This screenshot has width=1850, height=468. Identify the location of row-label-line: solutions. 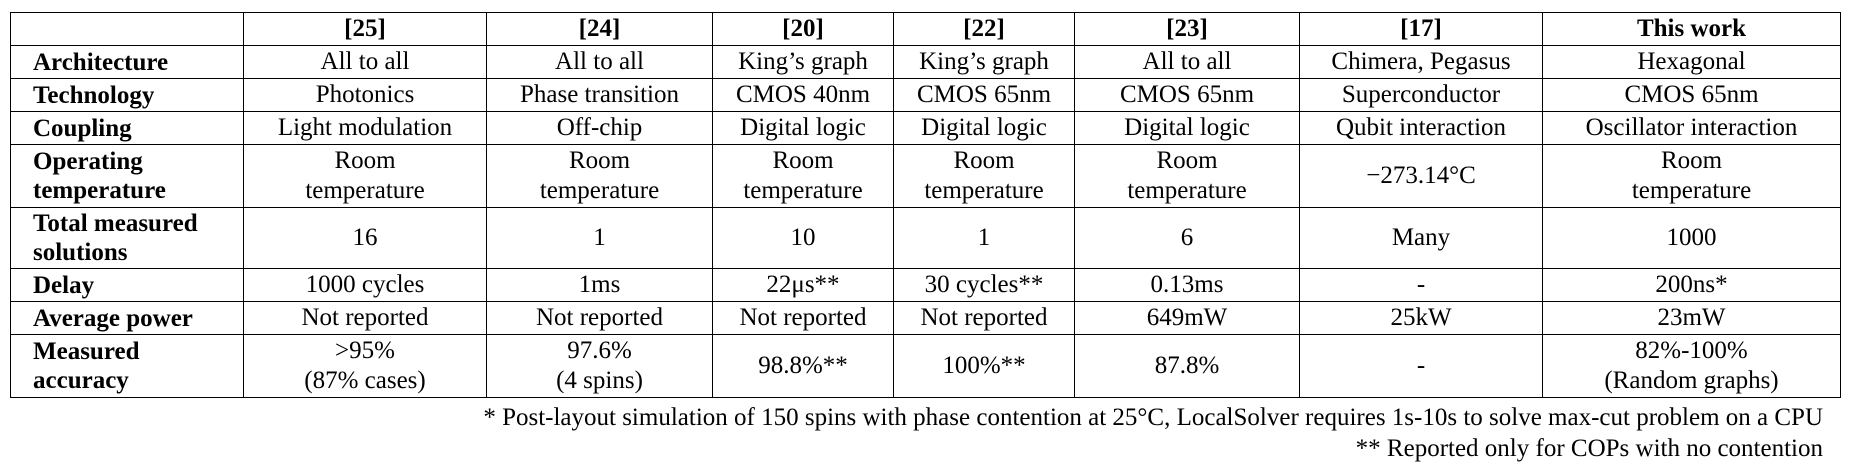
(80, 252).